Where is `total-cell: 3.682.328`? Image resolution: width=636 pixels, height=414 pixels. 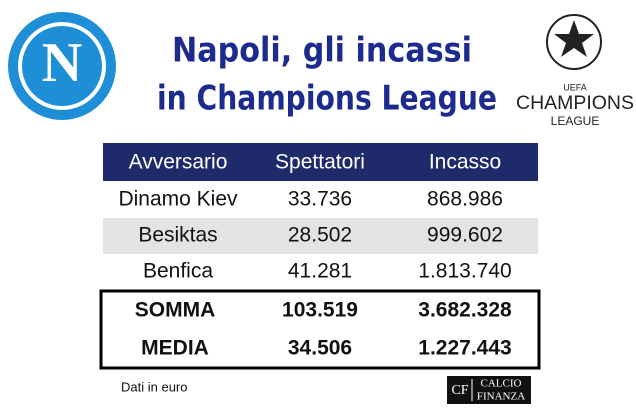 total-cell: 3.682.328 is located at coordinates (465, 310).